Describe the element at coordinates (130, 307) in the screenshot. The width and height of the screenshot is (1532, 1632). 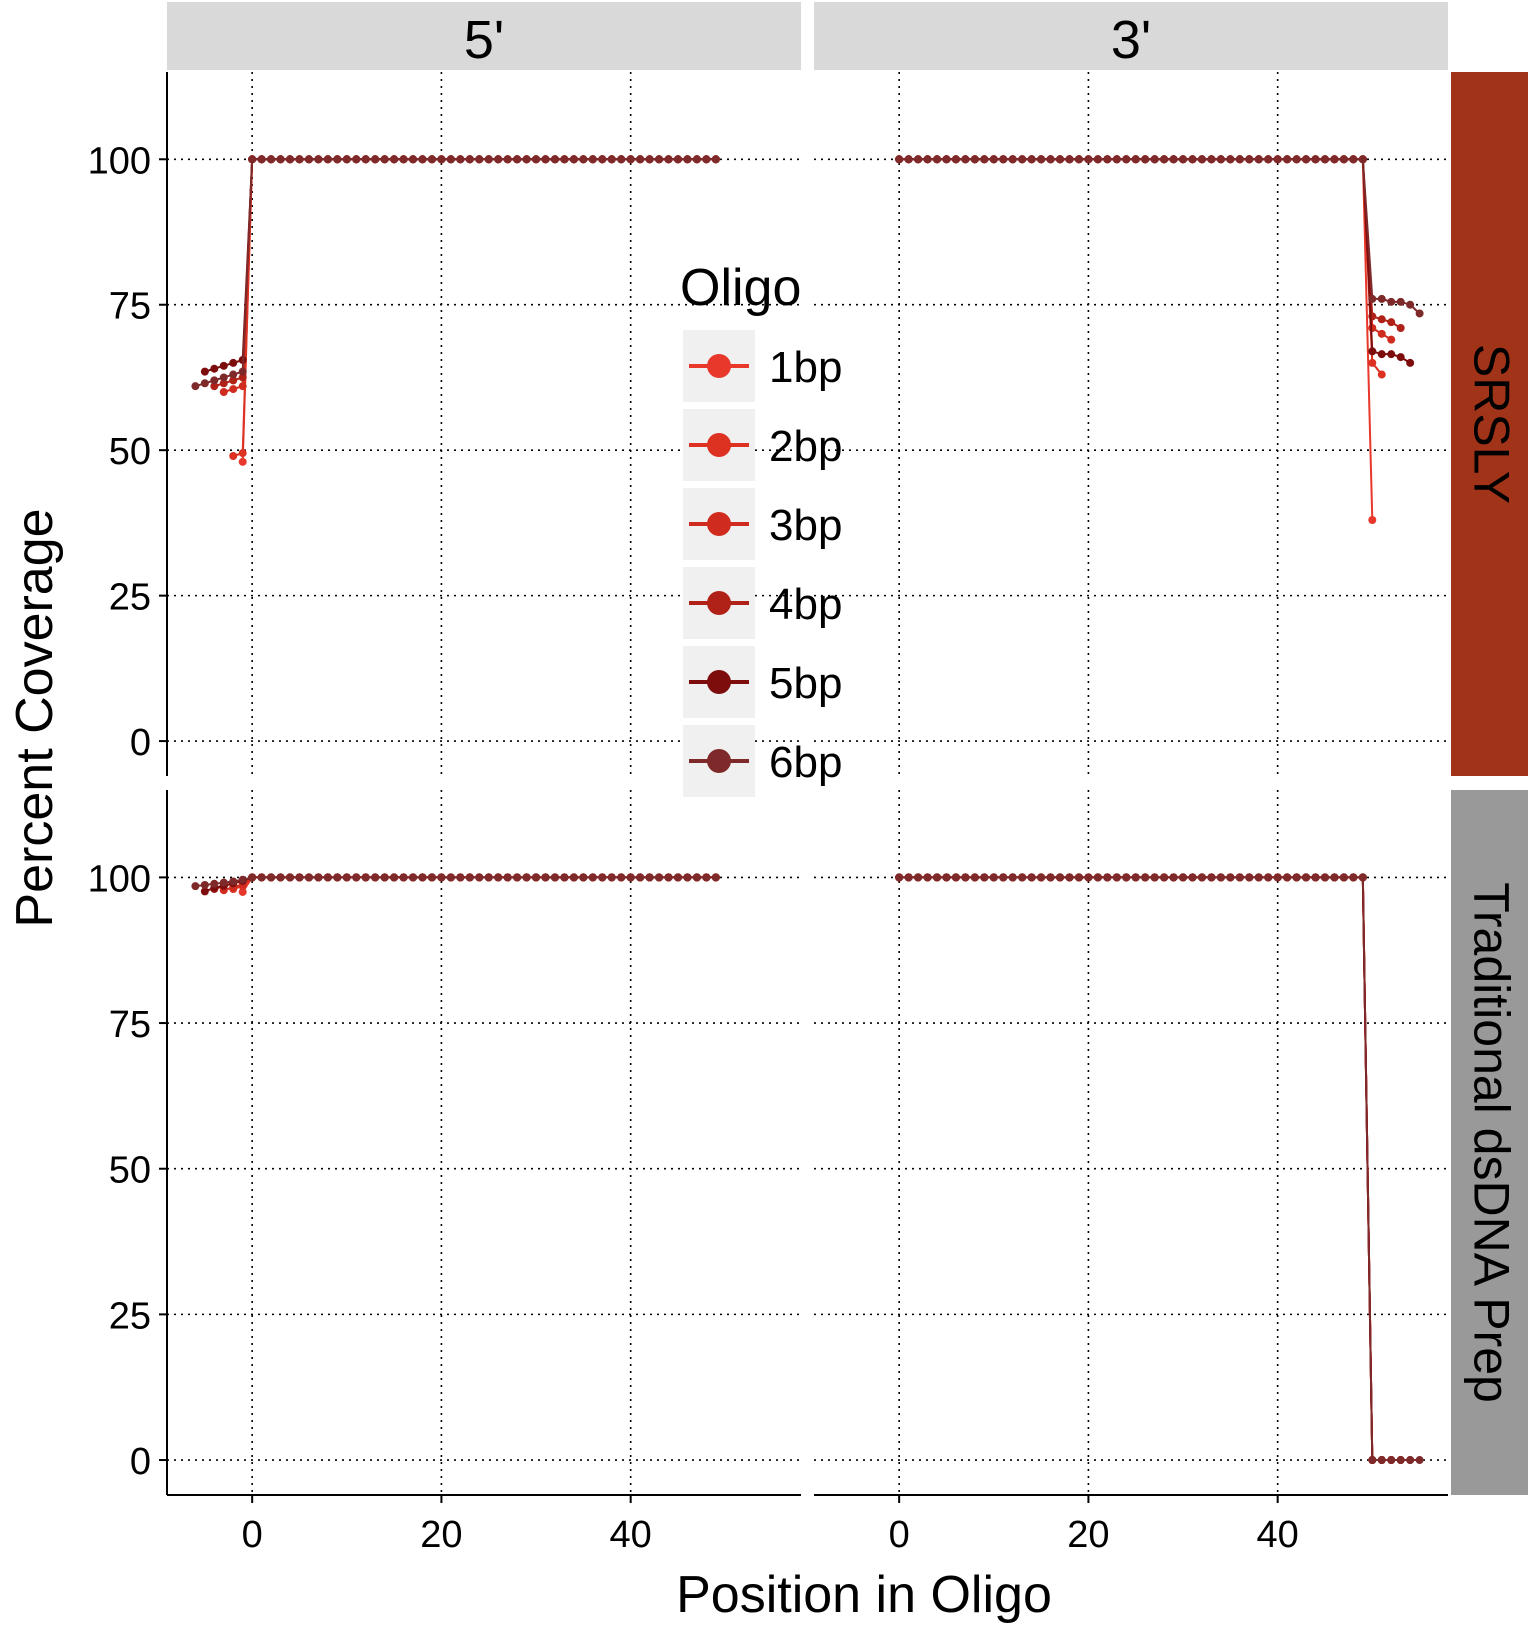
I see `y-tick-label: 75` at that location.